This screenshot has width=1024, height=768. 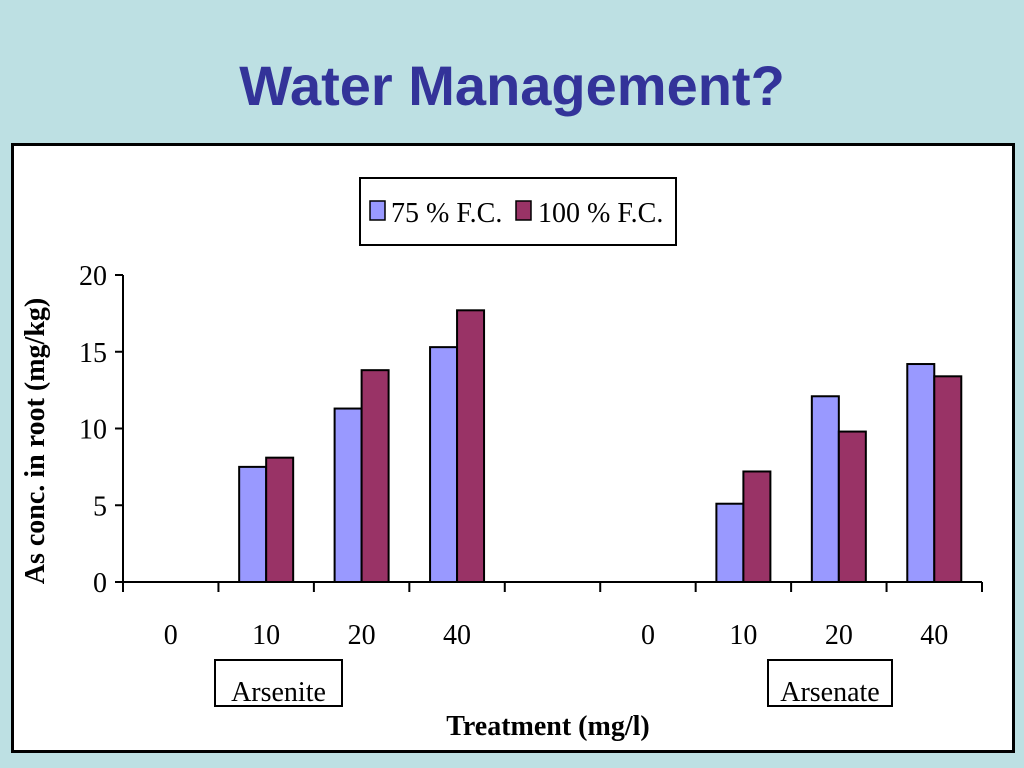 What do you see at coordinates (547, 726) in the screenshot?
I see `x-axis-title: Treatment (mg/l)` at bounding box center [547, 726].